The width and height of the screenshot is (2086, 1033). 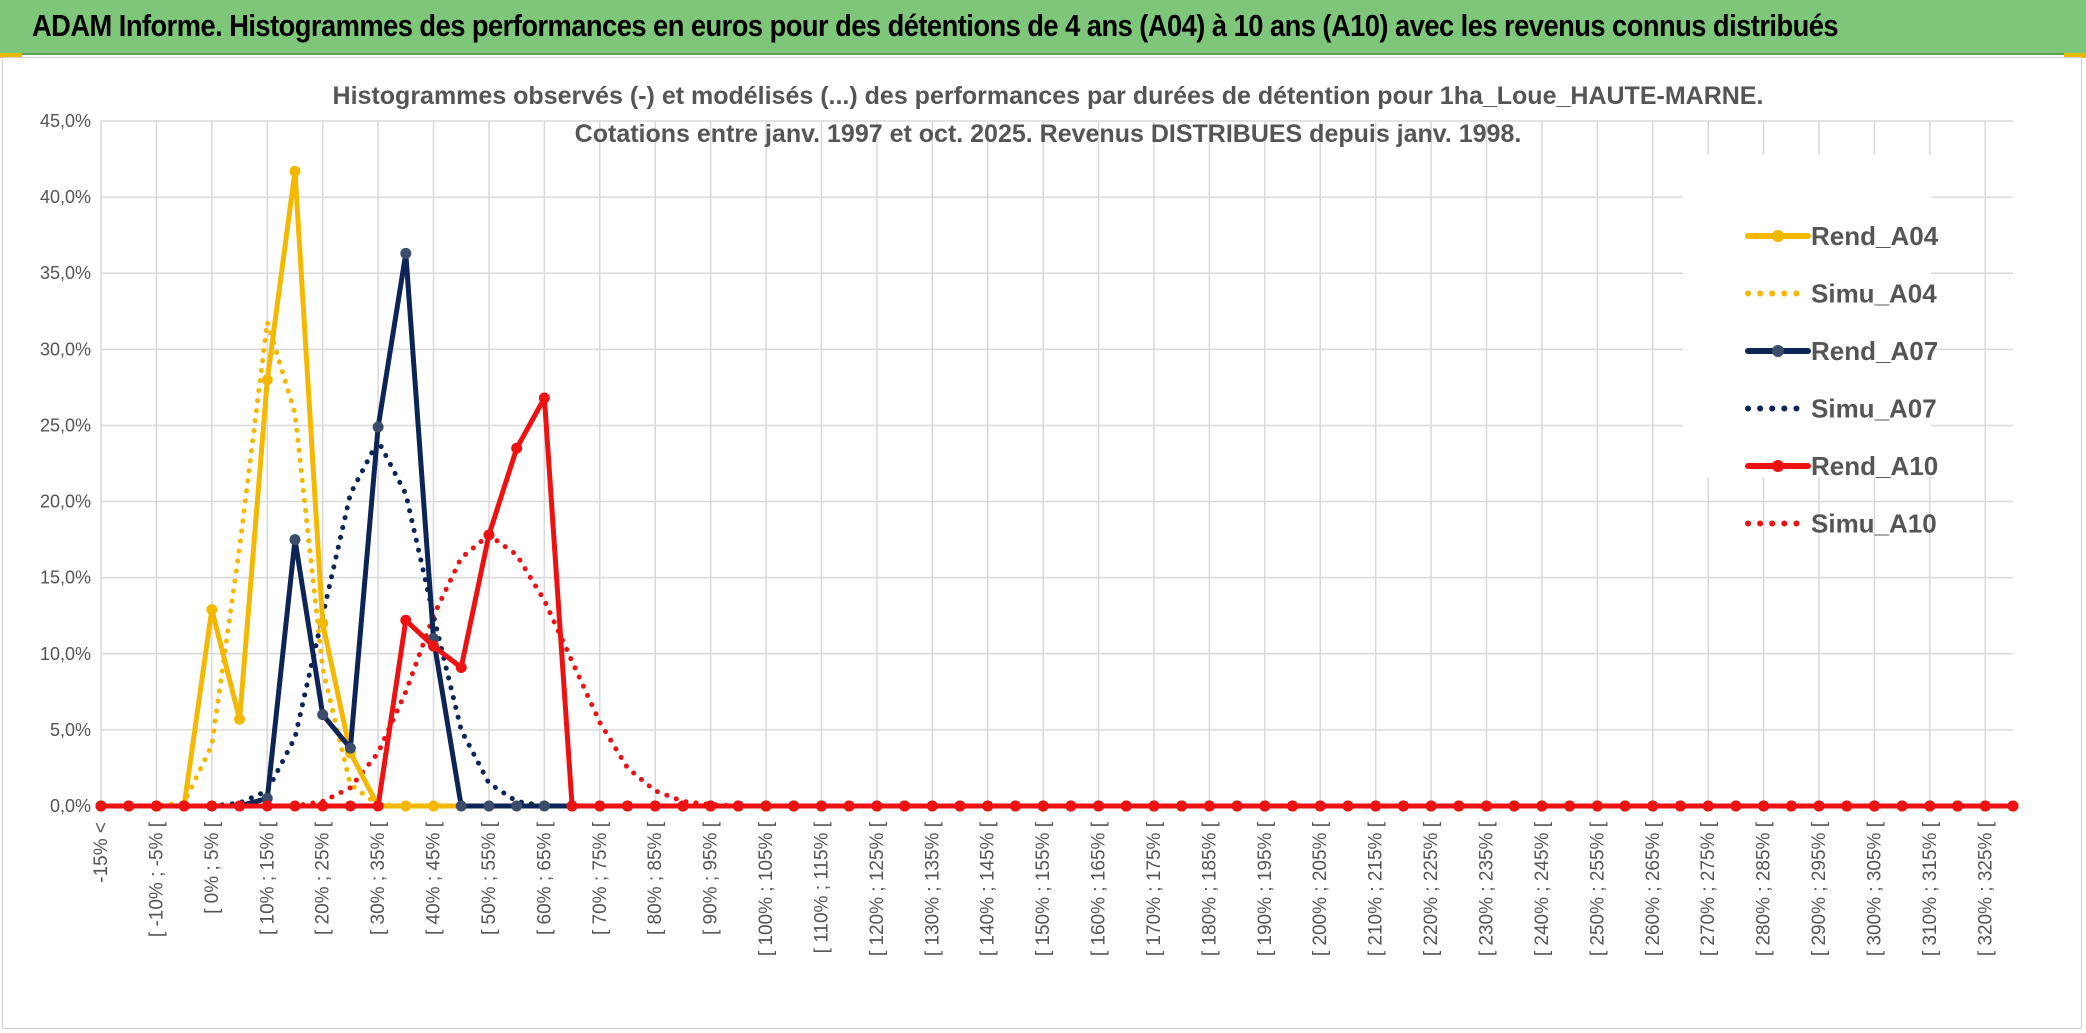 I want to click on legend-label: Rend_A04, so click(x=1875, y=236).